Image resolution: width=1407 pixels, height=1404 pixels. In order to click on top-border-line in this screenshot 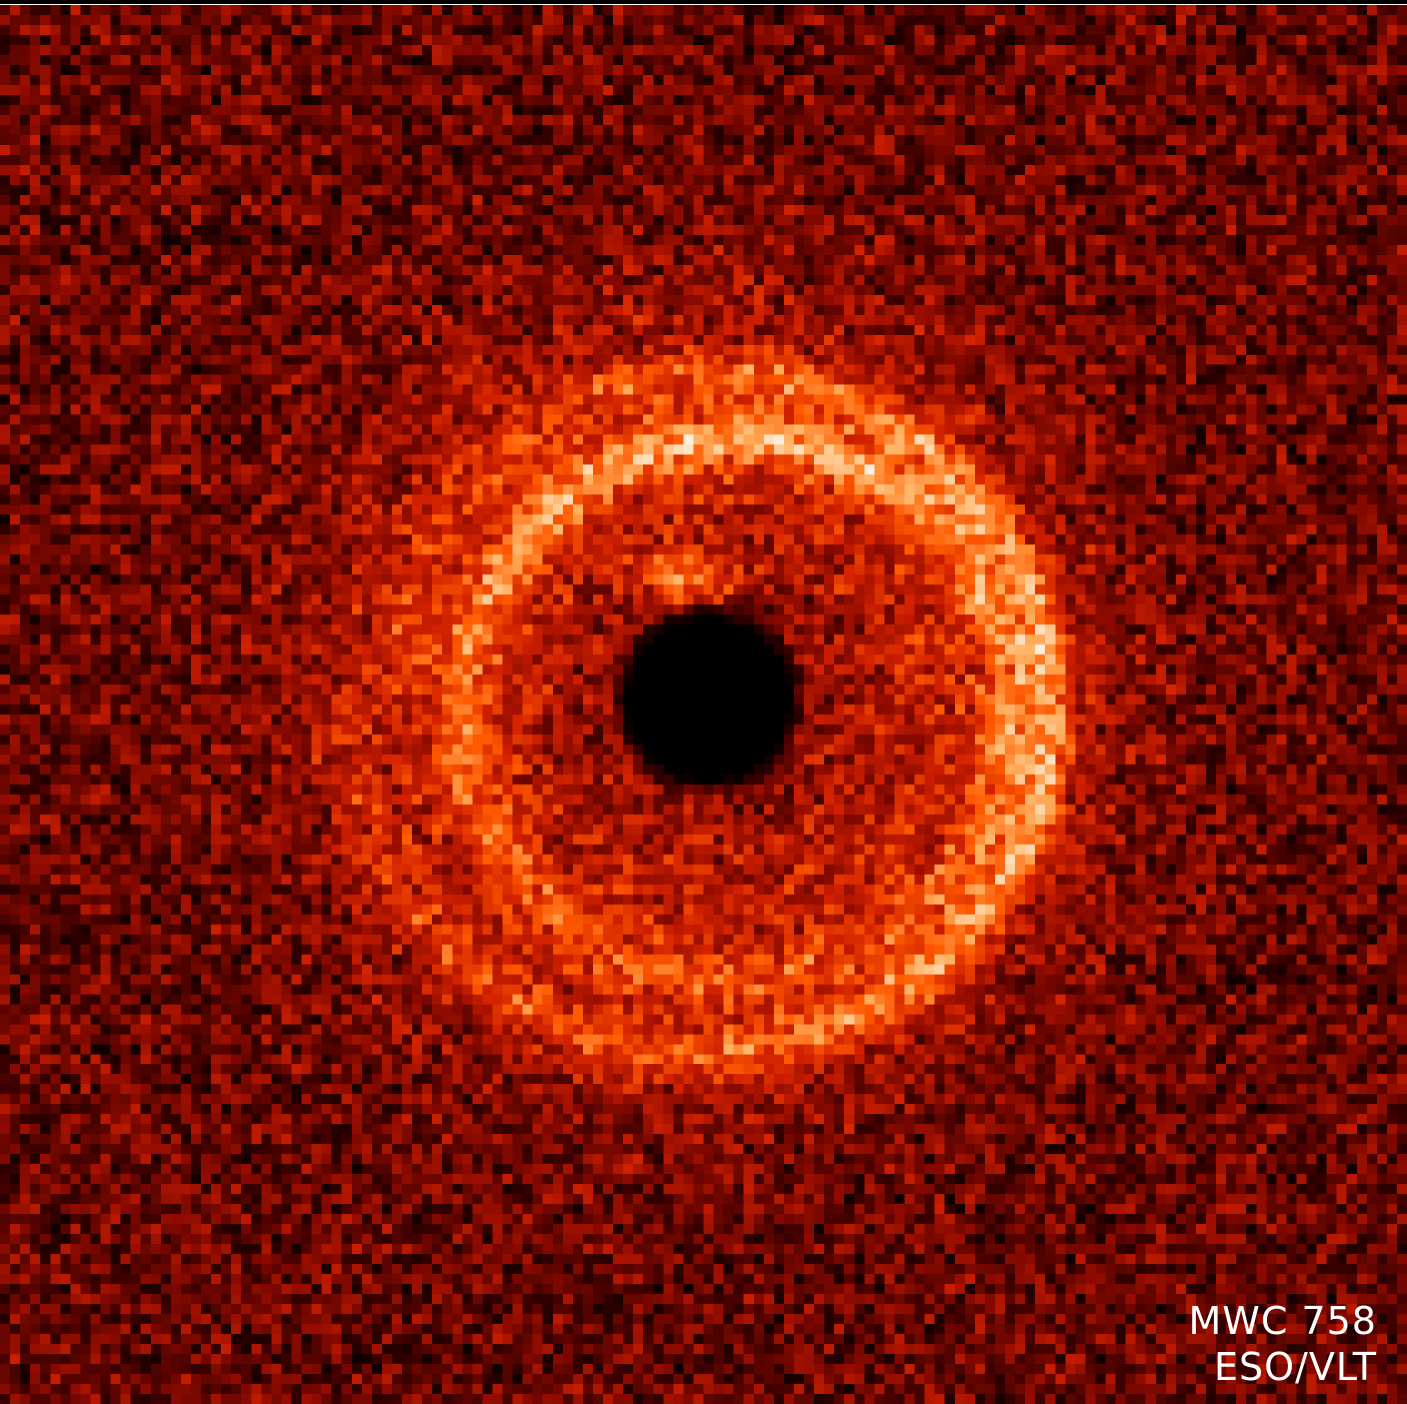, I will do `click(703, 4)`.